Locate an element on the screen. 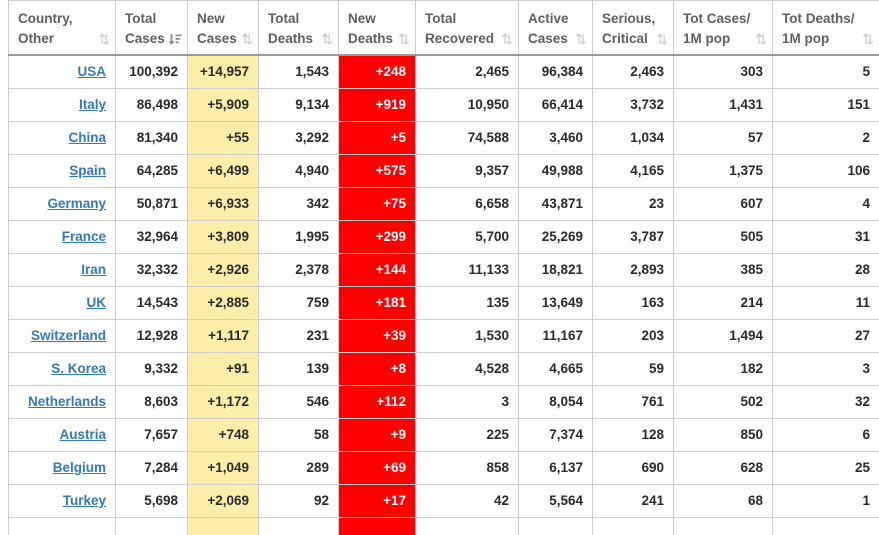 The width and height of the screenshot is (879, 535). country-link: Austria is located at coordinates (82, 435).